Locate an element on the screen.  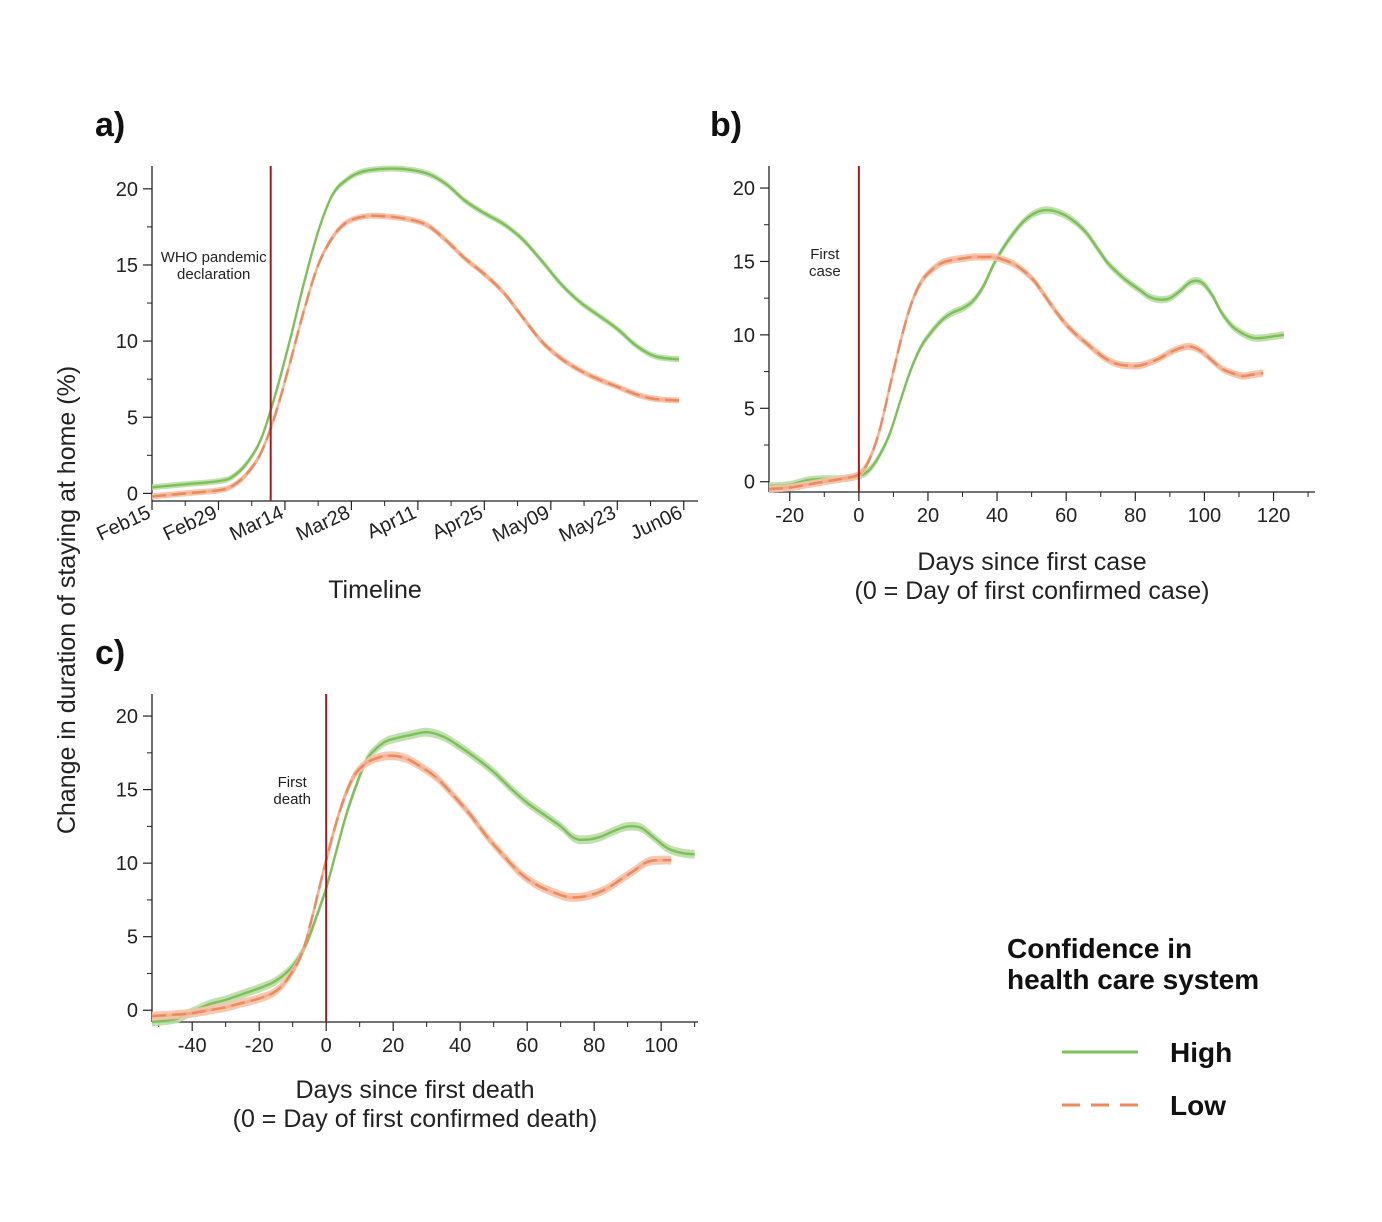
x-tick-label: May09 is located at coordinates (521, 524).